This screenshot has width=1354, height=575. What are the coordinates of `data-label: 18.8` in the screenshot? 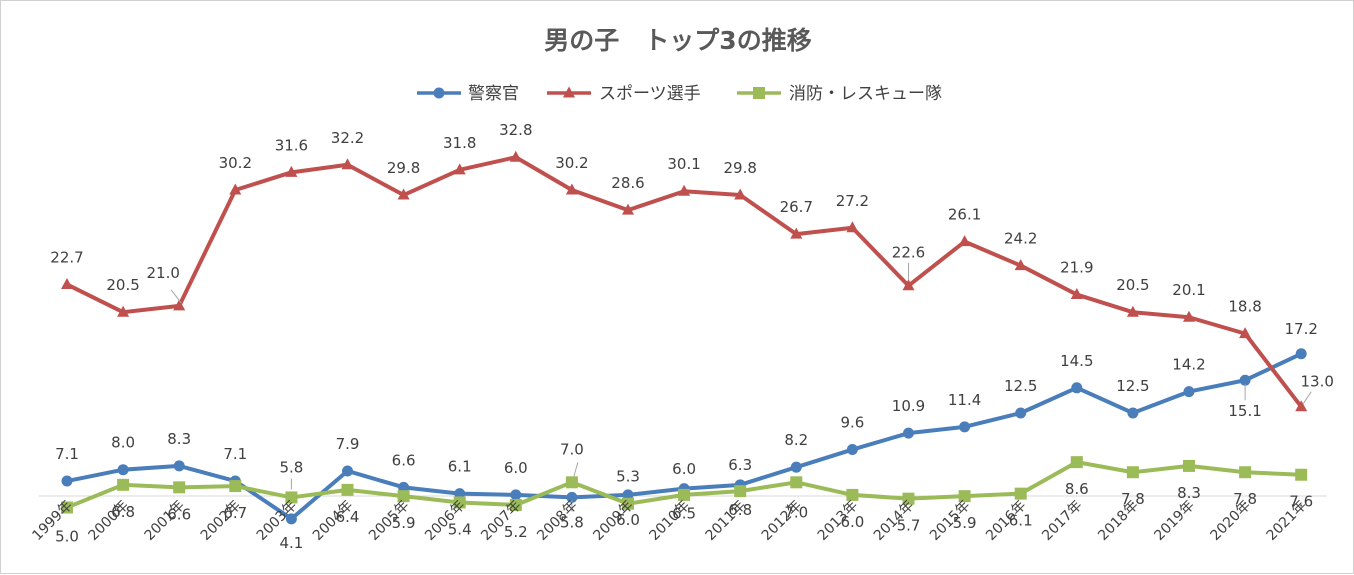 It's located at (1244, 307).